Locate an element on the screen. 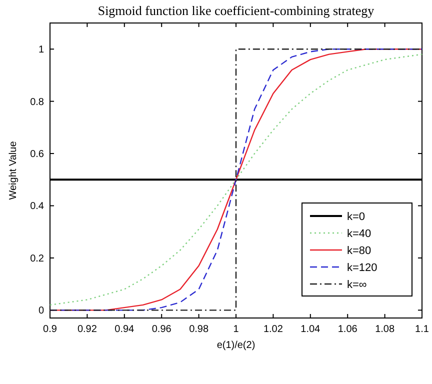 The width and height of the screenshot is (432, 384). legend-label: k=40 is located at coordinates (359, 234).